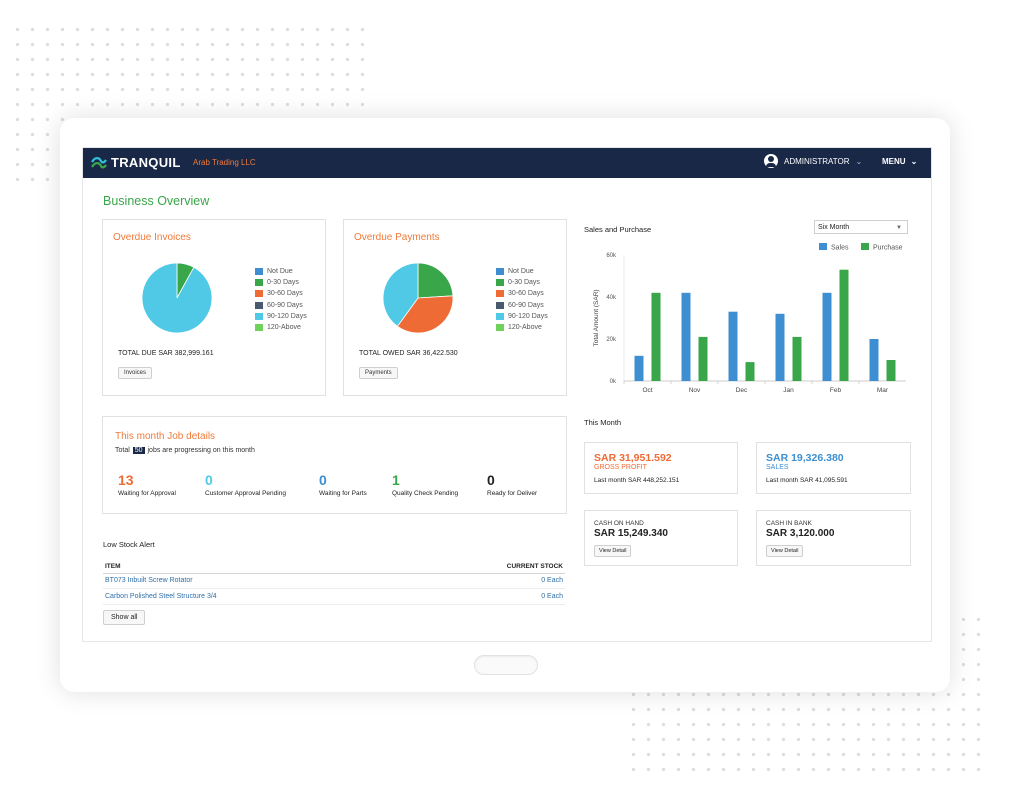 Image resolution: width=1010 pixels, height=800 pixels. Describe the element at coordinates (124, 617) in the screenshot. I see `show-all-button: Show all` at that location.